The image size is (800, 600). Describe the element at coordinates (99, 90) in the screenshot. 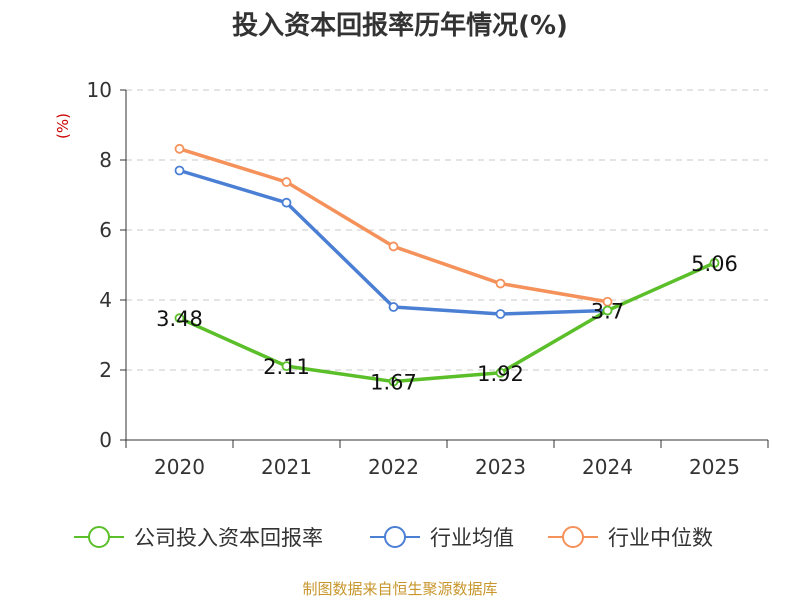

I see `y-tick-label: 10` at that location.